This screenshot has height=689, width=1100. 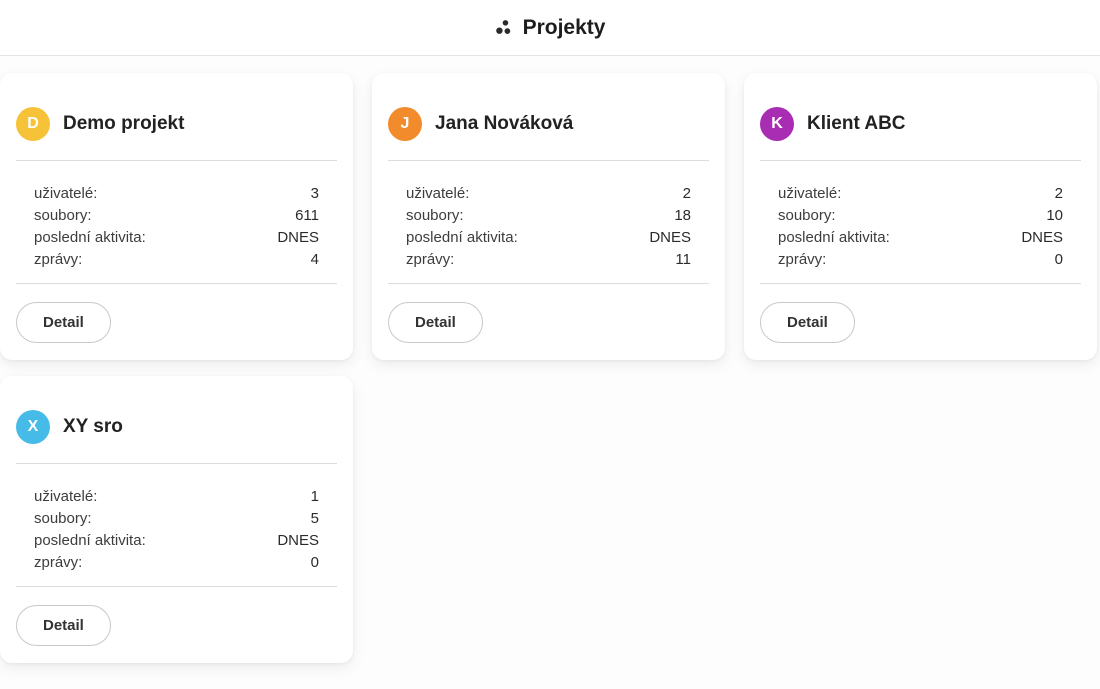 I want to click on project-card-header: J Jana Nováková, so click(x=548, y=107).